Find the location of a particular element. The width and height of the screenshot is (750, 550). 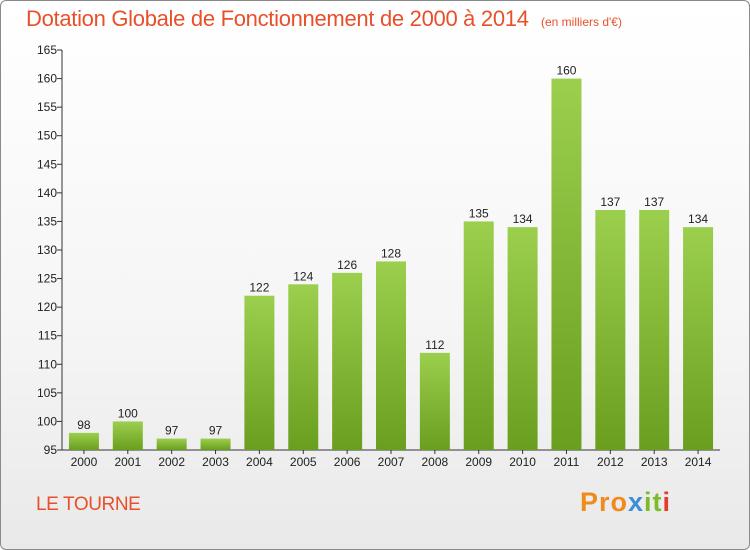

y-tick-label: 120 is located at coordinates (47, 307).